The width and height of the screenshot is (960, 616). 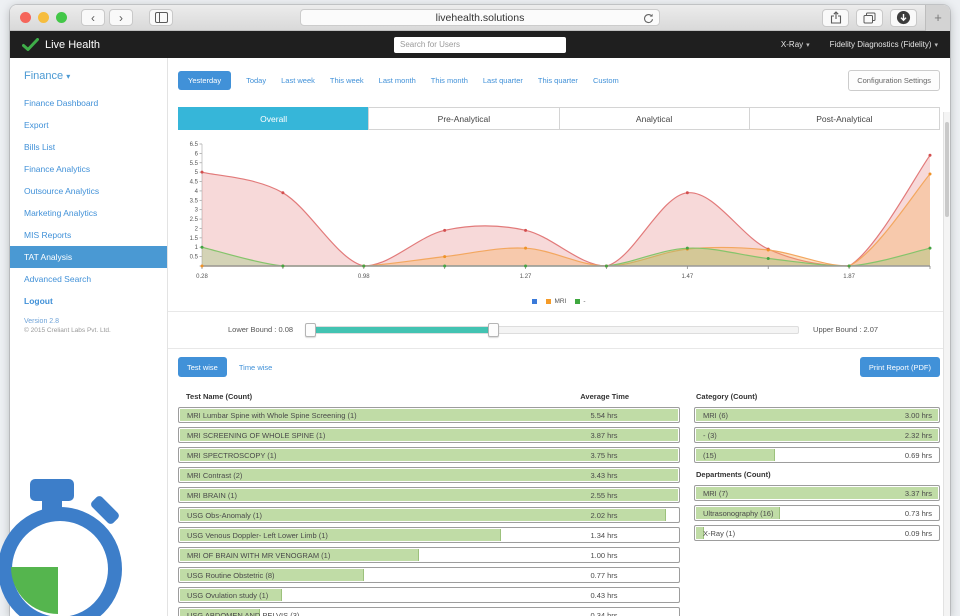 I want to click on tabs-icon, so click(x=869, y=17).